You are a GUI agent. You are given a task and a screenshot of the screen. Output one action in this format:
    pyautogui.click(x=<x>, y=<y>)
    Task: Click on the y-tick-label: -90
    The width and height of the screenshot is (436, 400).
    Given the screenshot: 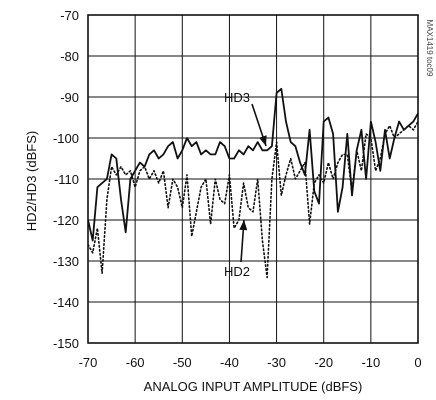 What is the action you would take?
    pyautogui.click(x=69, y=97)
    